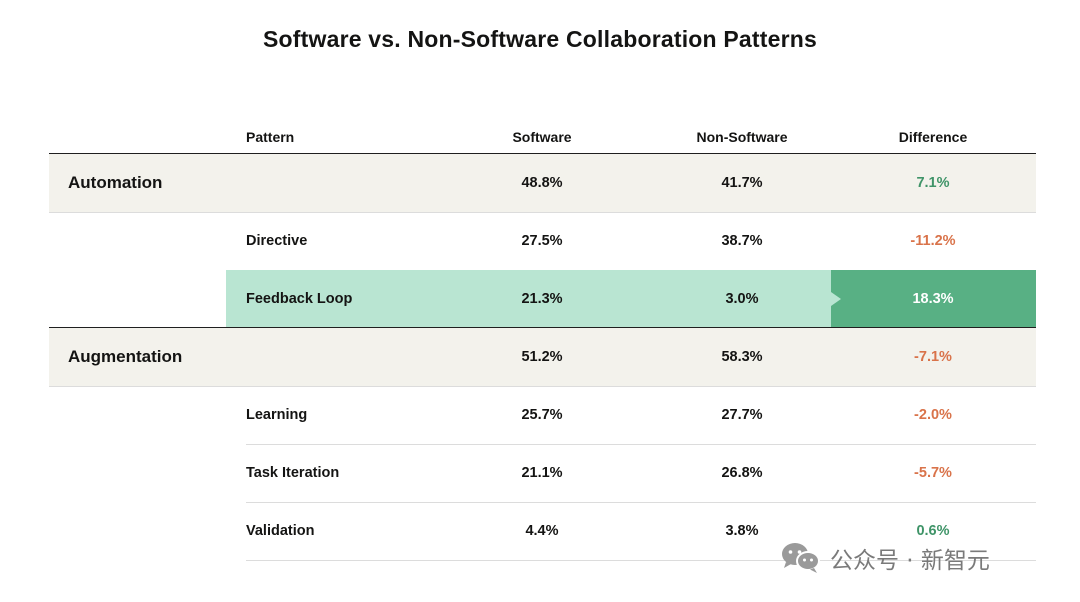  What do you see at coordinates (125, 356) in the screenshot?
I see `group-label: Augmentation` at bounding box center [125, 356].